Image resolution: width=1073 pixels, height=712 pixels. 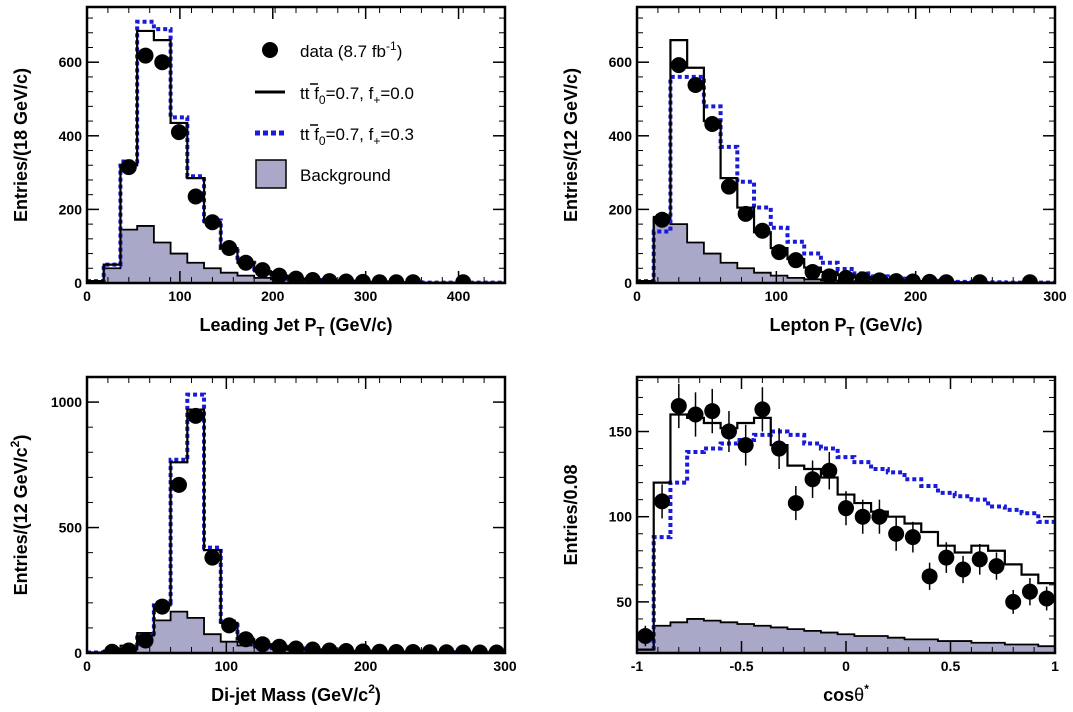 What do you see at coordinates (357, 136) in the screenshot?
I see `legend-label-alt: tt f0=0.7, f+=0.3` at bounding box center [357, 136].